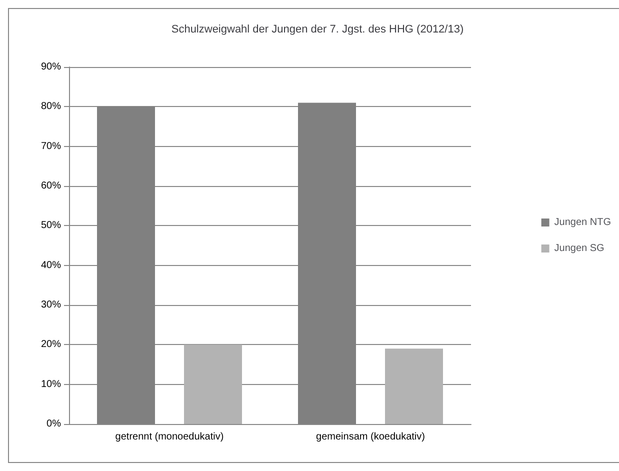 The image size is (619, 471). What do you see at coordinates (317, 30) in the screenshot?
I see `chart-title: Schulzweigwahl der Jungen der 7. Jgst. des HHG (2012/13)` at bounding box center [317, 30].